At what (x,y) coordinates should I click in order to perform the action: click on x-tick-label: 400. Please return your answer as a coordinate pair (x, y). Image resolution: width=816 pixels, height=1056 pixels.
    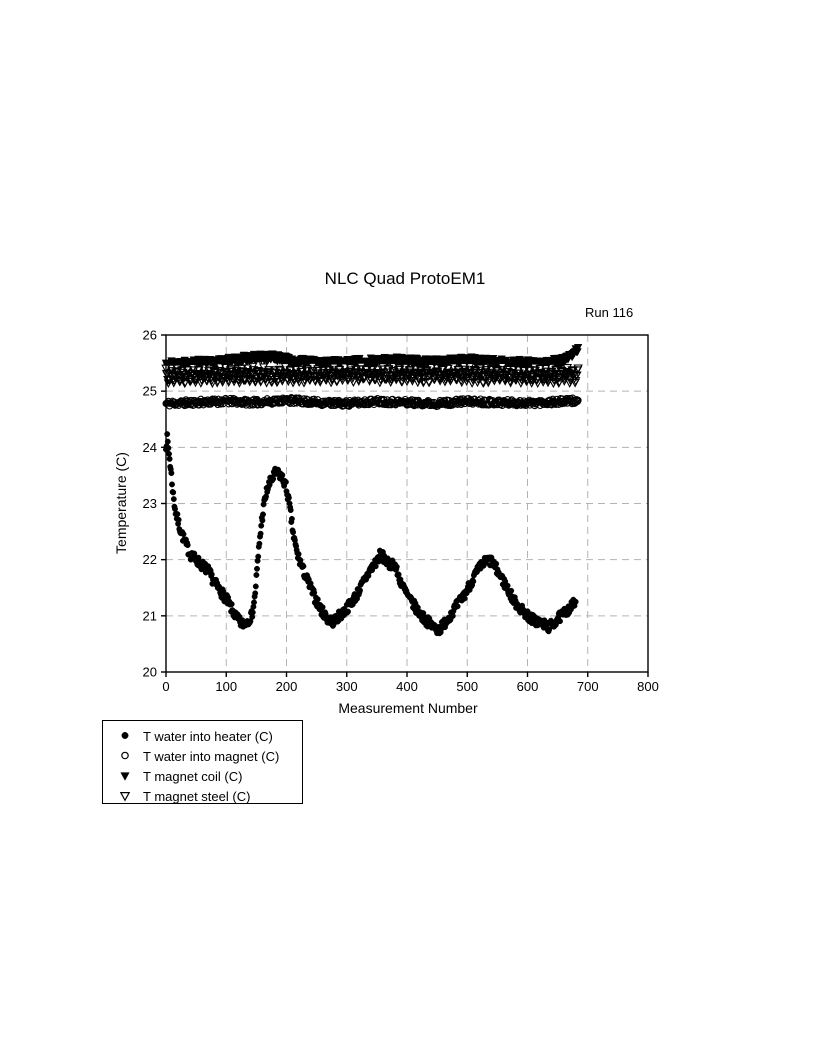
    Looking at the image, I should click on (407, 686).